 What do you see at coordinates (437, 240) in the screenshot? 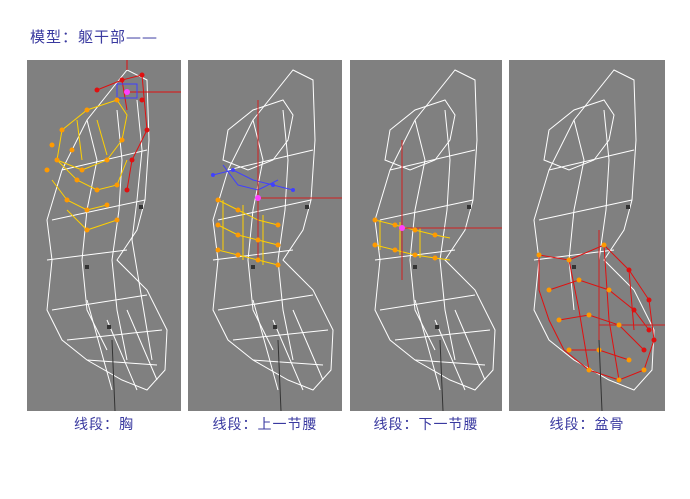
I see `torso-wireframe-lower-waist` at bounding box center [437, 240].